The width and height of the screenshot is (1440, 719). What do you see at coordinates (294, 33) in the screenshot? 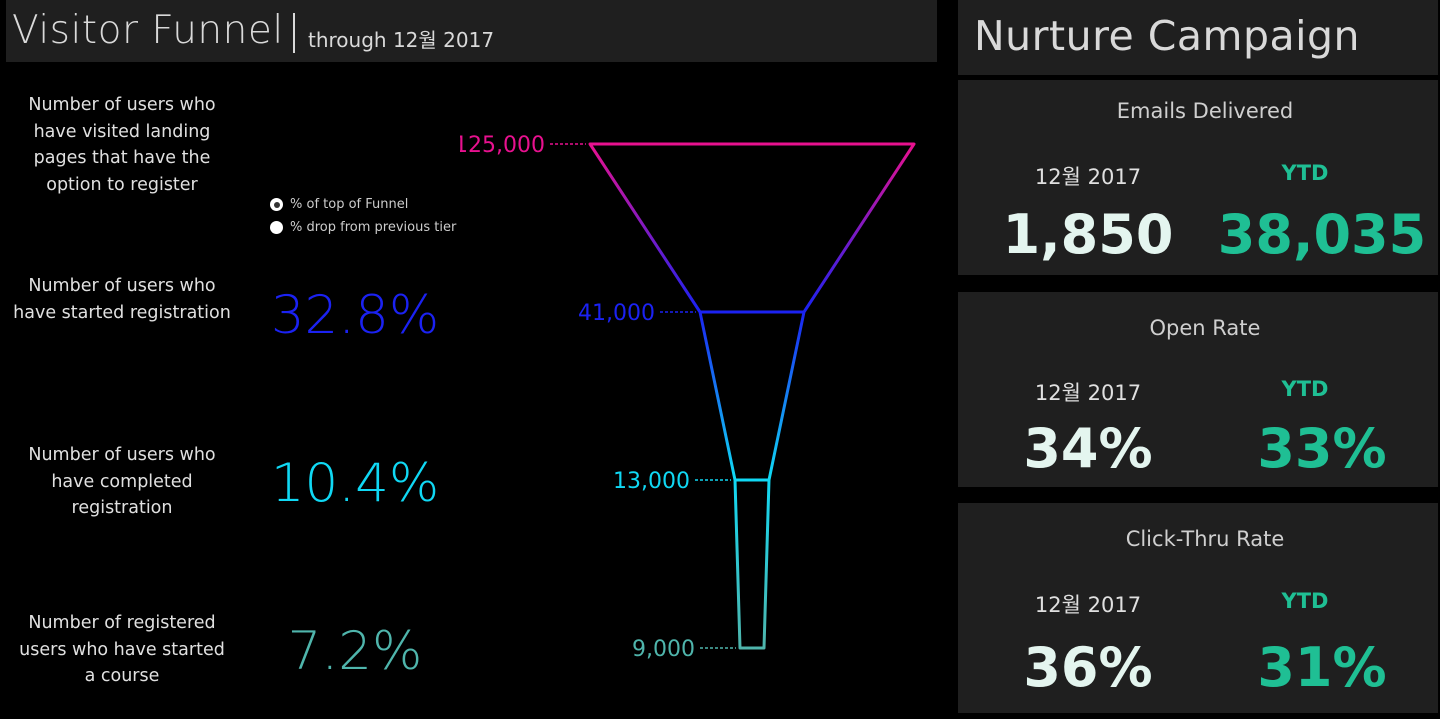
I see `title-divider` at bounding box center [294, 33].